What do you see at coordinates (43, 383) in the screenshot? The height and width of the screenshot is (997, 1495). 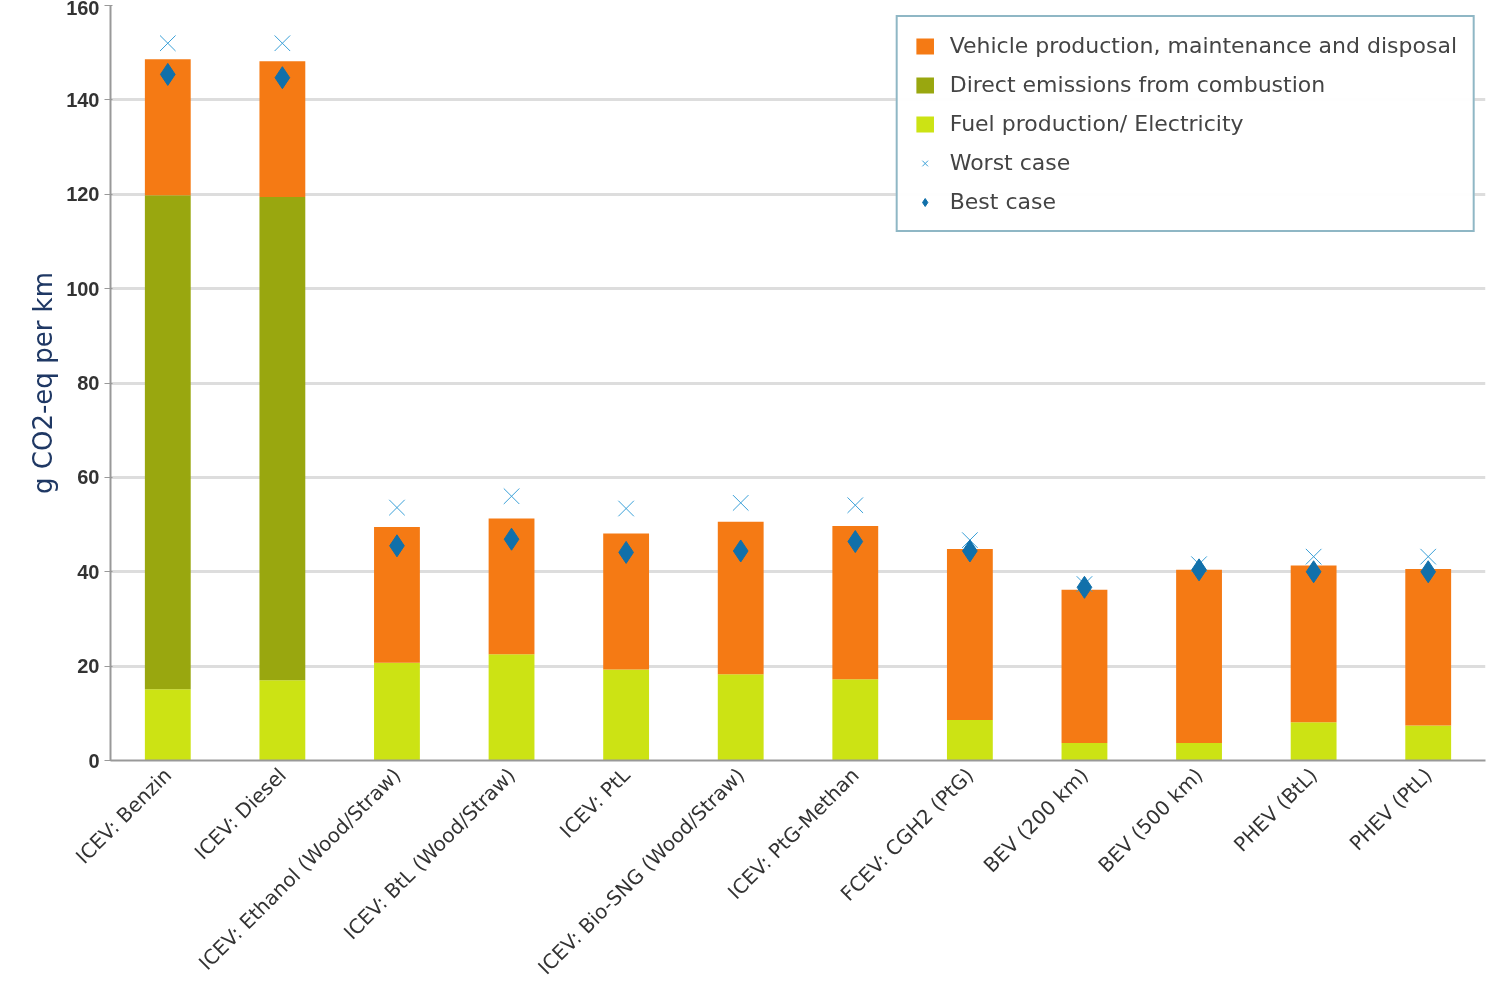 I see `y-axis-title: g CO2-eq per km` at bounding box center [43, 383].